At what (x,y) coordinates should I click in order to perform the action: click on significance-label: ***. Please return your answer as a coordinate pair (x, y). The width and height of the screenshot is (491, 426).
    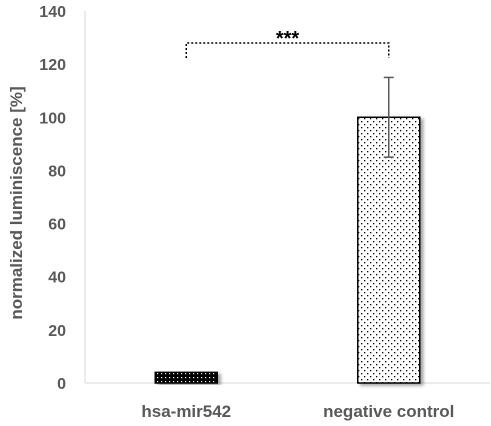
    Looking at the image, I should click on (288, 39).